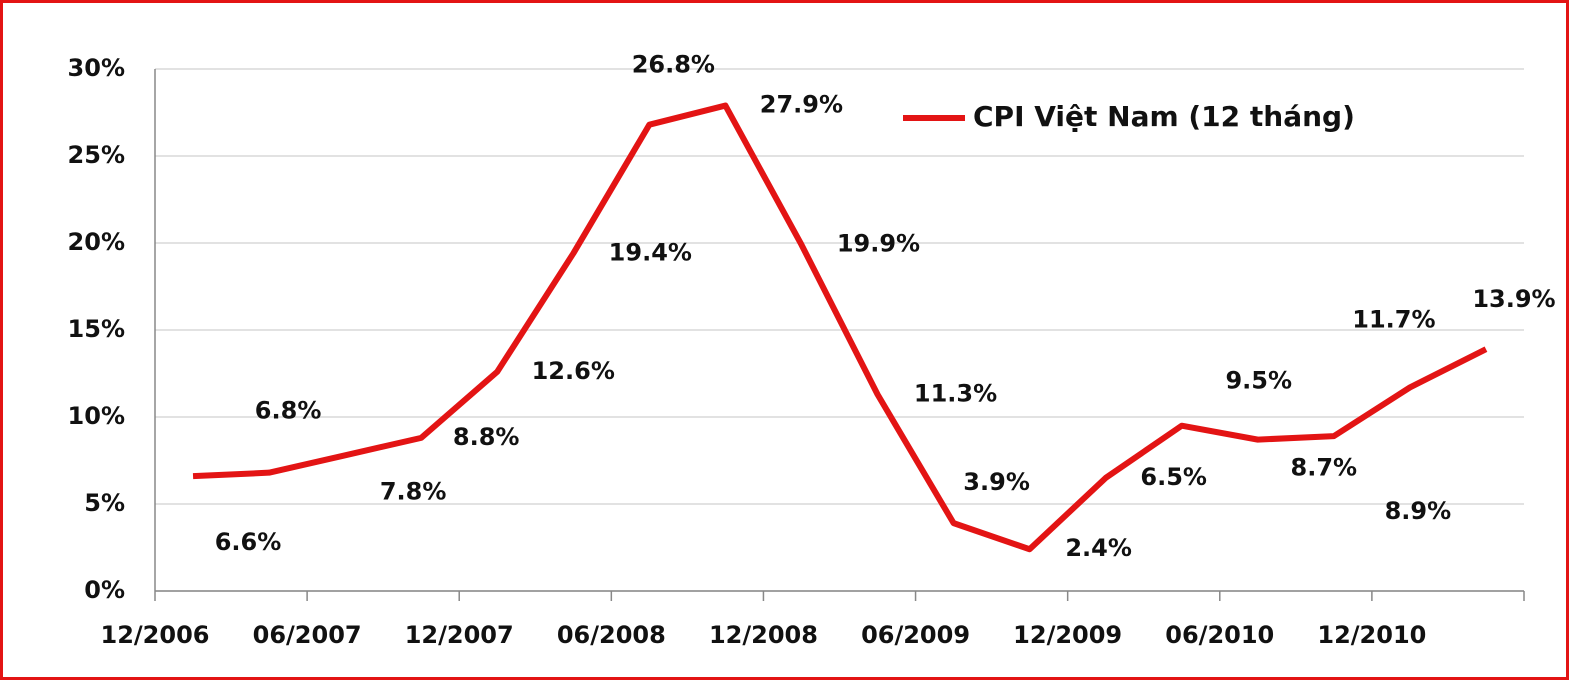 Image resolution: width=1569 pixels, height=680 pixels. I want to click on x-tick-label: 12/2008, so click(763, 635).